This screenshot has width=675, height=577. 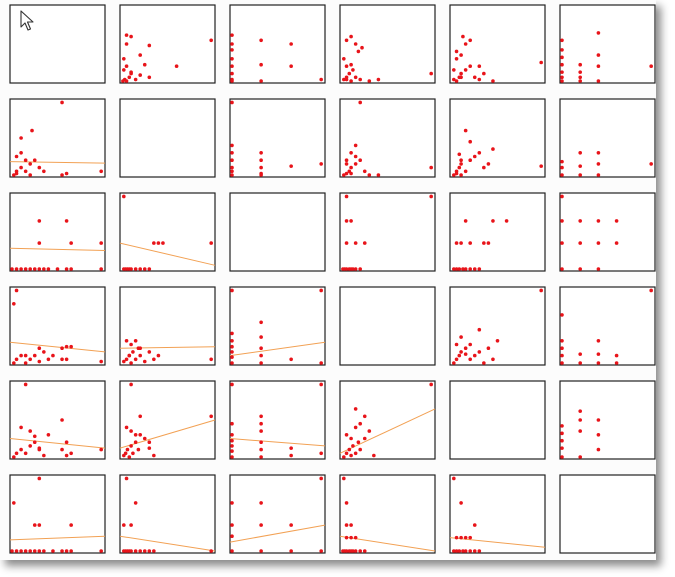 I want to click on trend-line, so click(x=167, y=543).